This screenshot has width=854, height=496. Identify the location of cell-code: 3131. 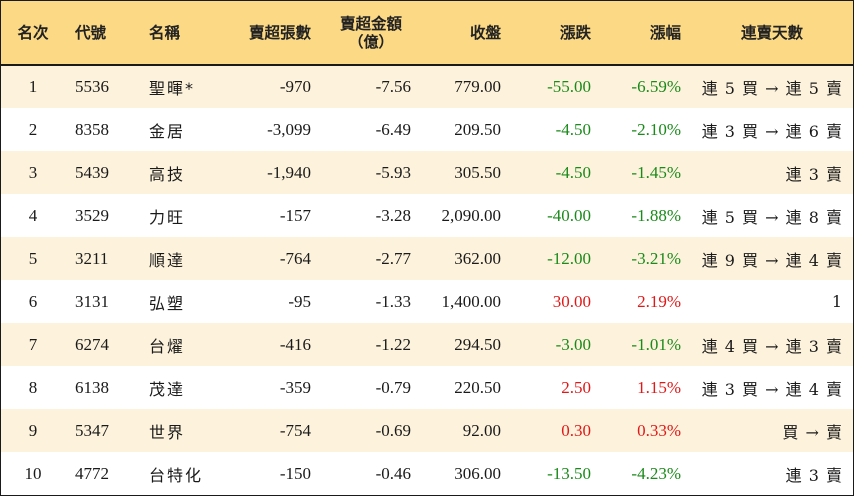
(92, 301).